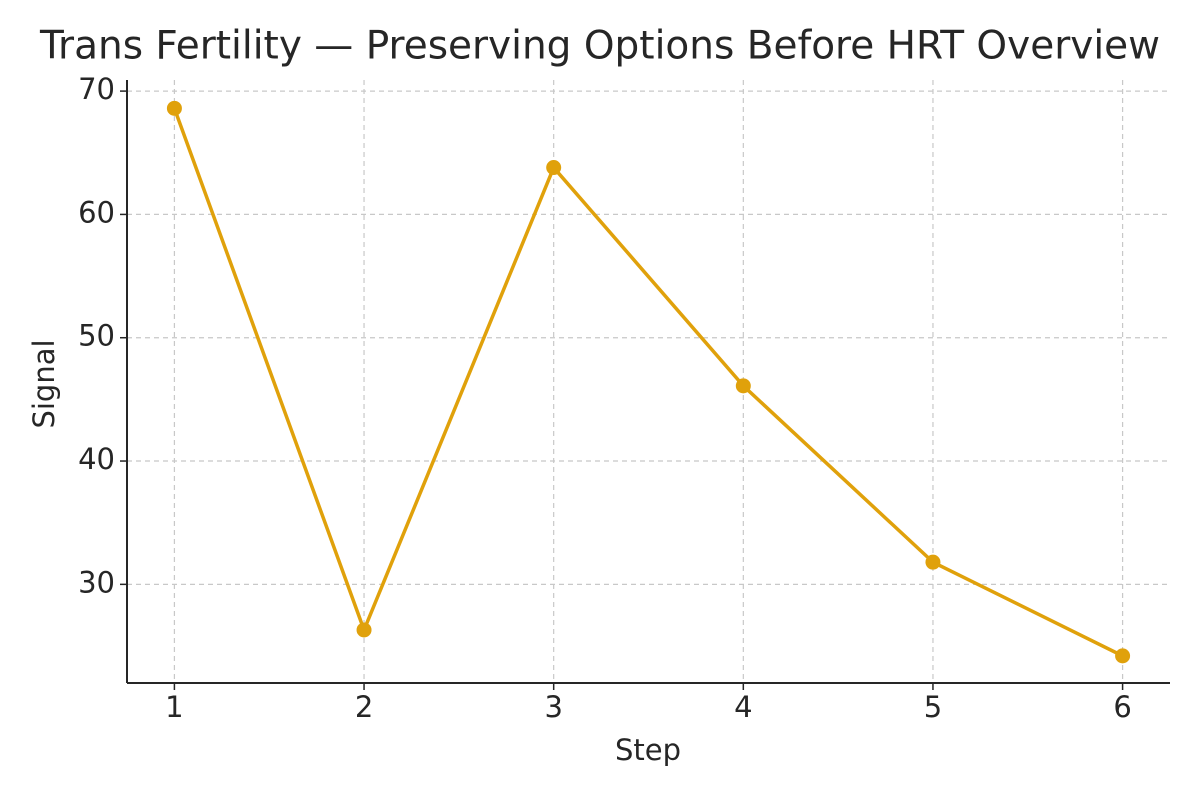  Describe the element at coordinates (1122, 707) in the screenshot. I see `x-tick-label: 6` at that location.